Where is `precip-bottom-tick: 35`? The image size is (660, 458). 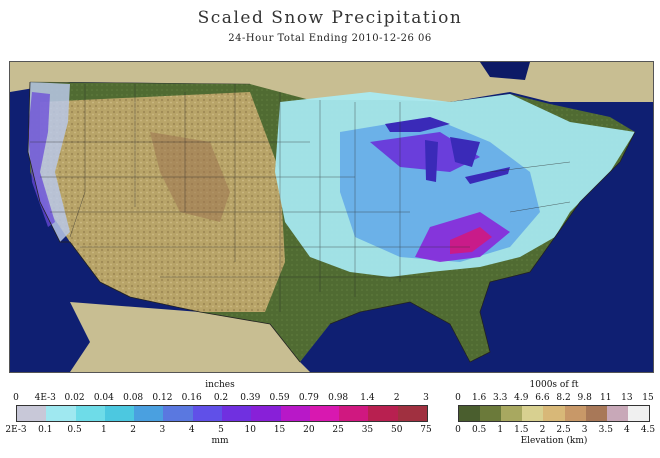 precip-bottom-tick: 35 is located at coordinates (367, 430).